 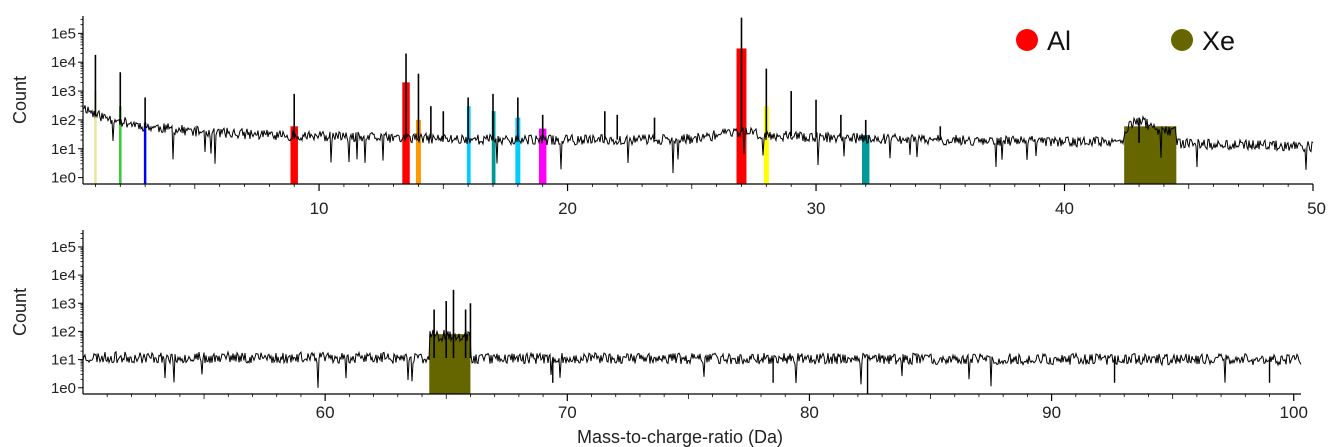 I want to click on legend-marker-xe, so click(x=1182, y=40).